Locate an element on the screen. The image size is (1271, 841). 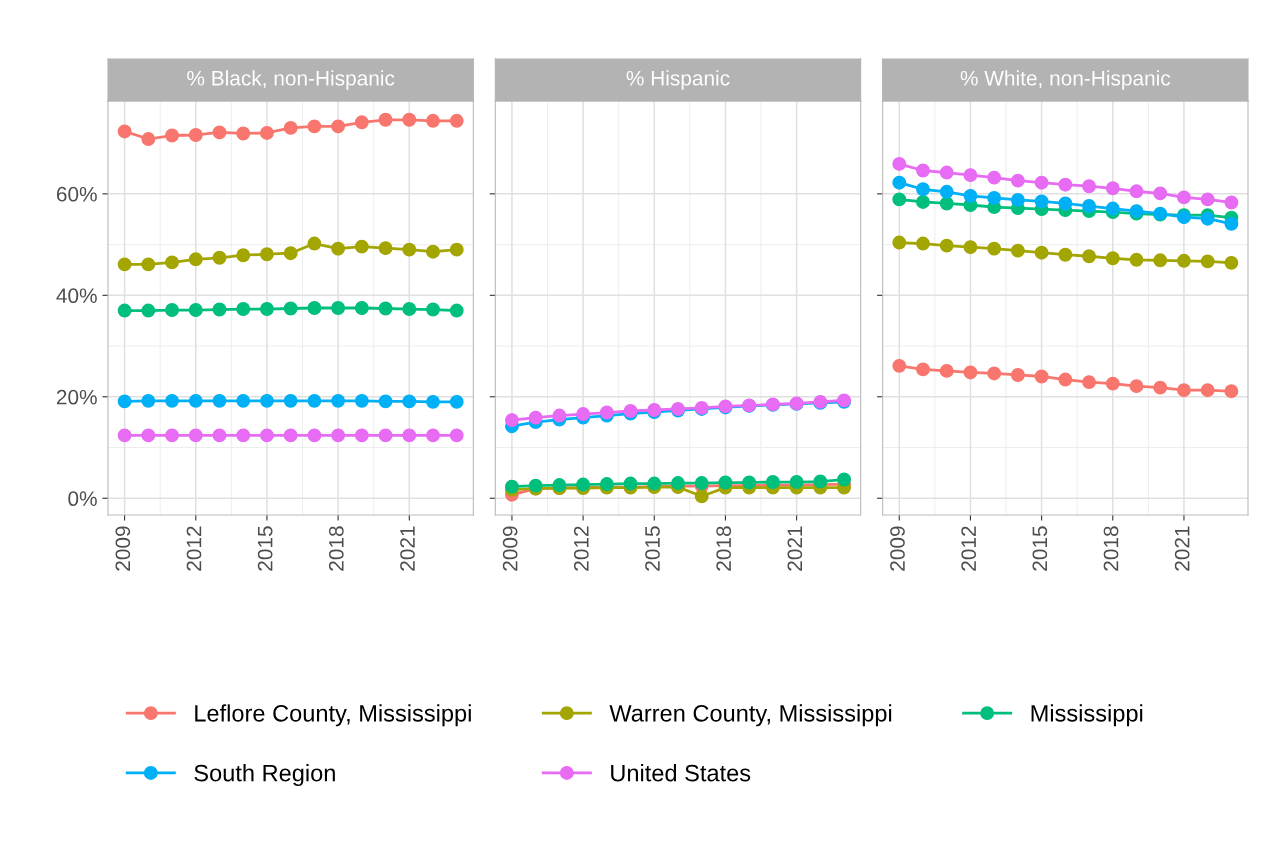
legend-label: Leflore County, Mississippi is located at coordinates (333, 715).